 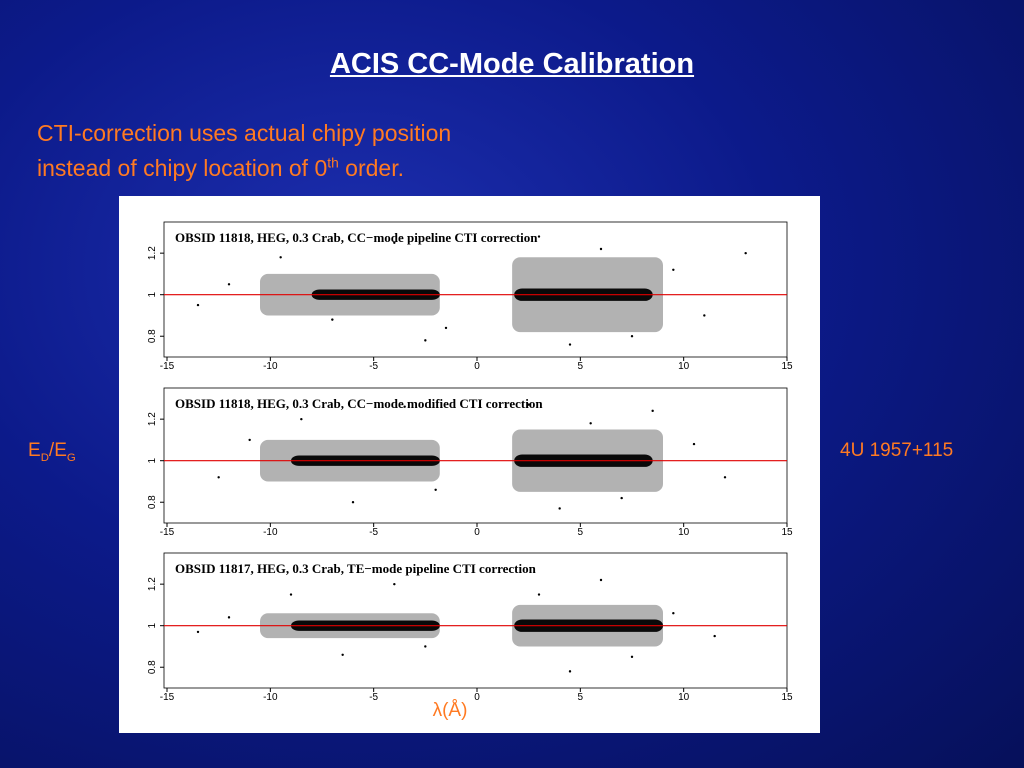 I want to click on note-line: instead of chipy location of 0th order., so click(x=220, y=168).